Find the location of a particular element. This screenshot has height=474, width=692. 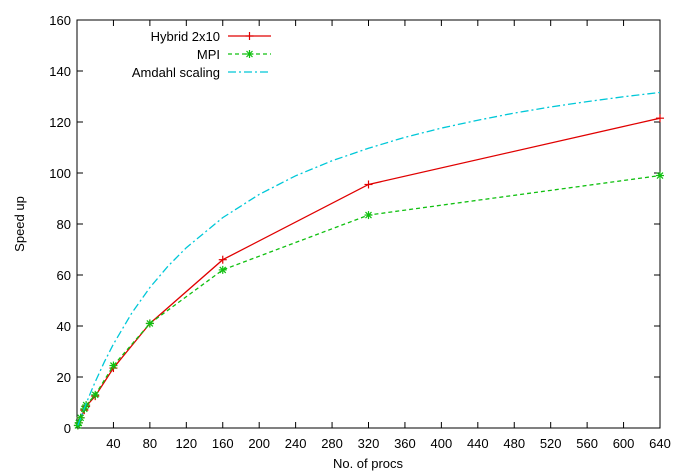

y-tick-label: 120 is located at coordinates (60, 122).